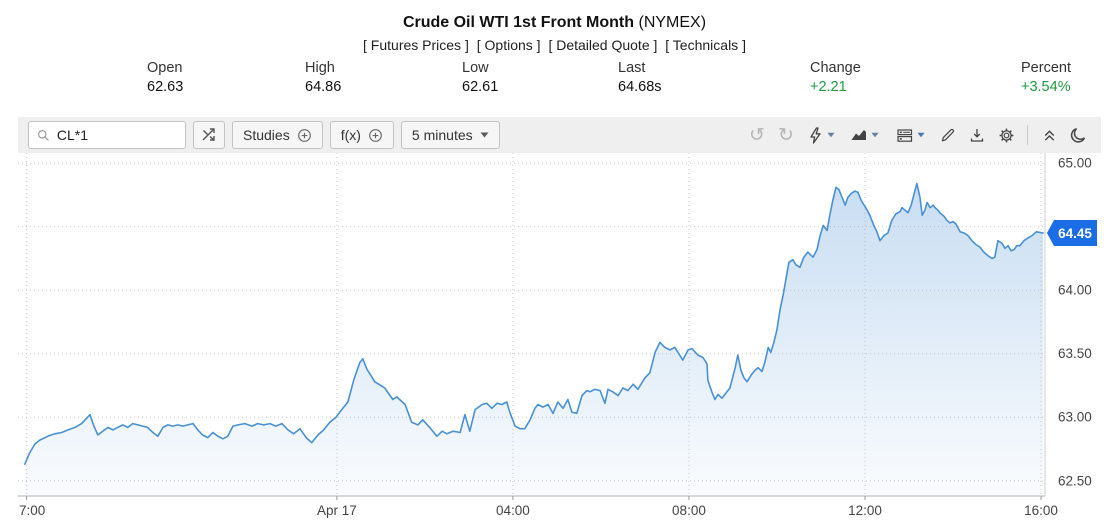  Describe the element at coordinates (480, 77) in the screenshot. I see `stat-low: Low 62.61` at that location.